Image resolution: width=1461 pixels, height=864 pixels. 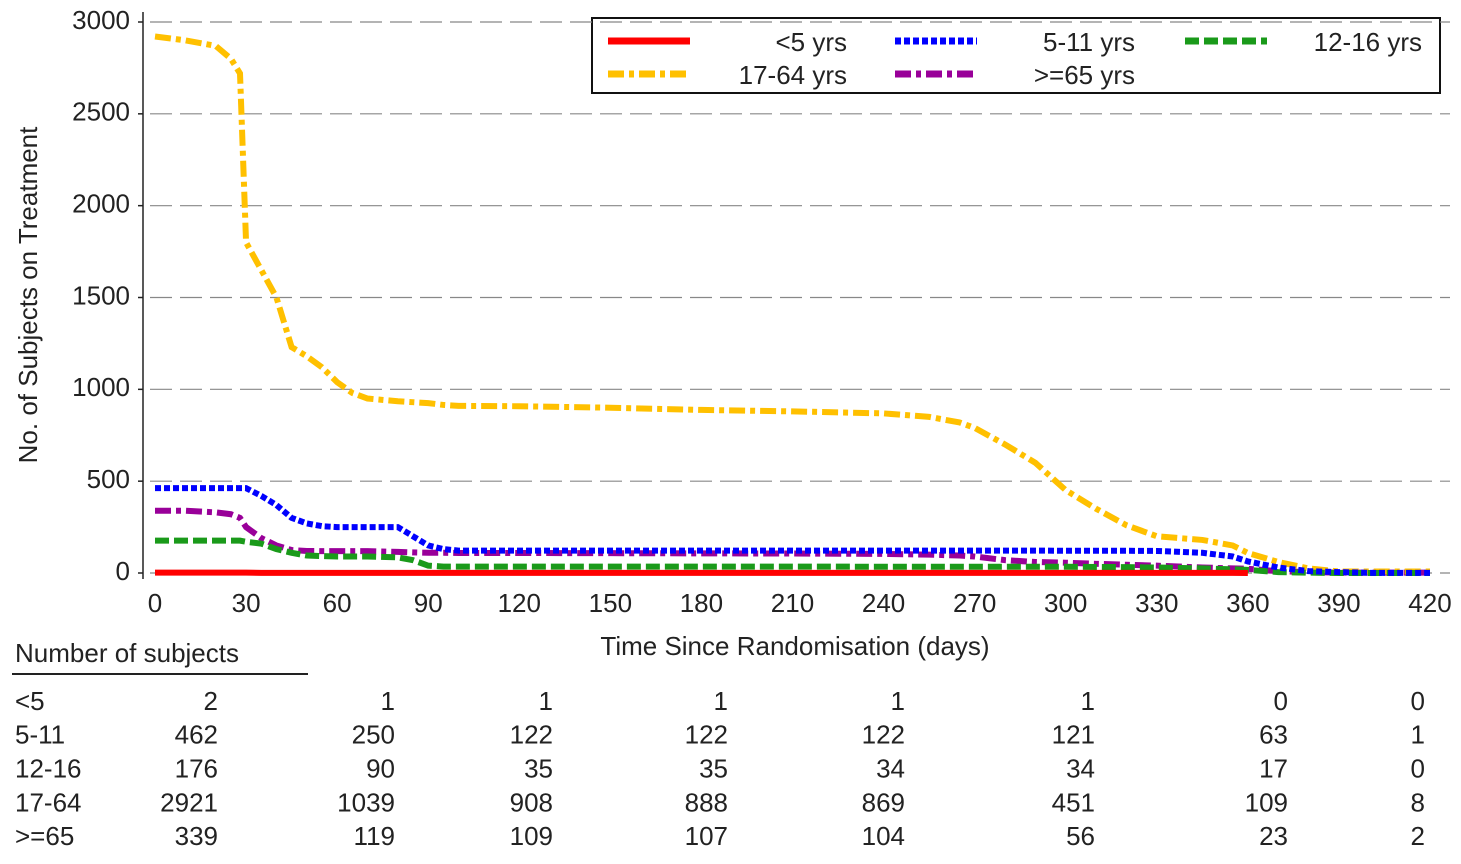 I want to click on table-cell: 23, so click(x=1273, y=836).